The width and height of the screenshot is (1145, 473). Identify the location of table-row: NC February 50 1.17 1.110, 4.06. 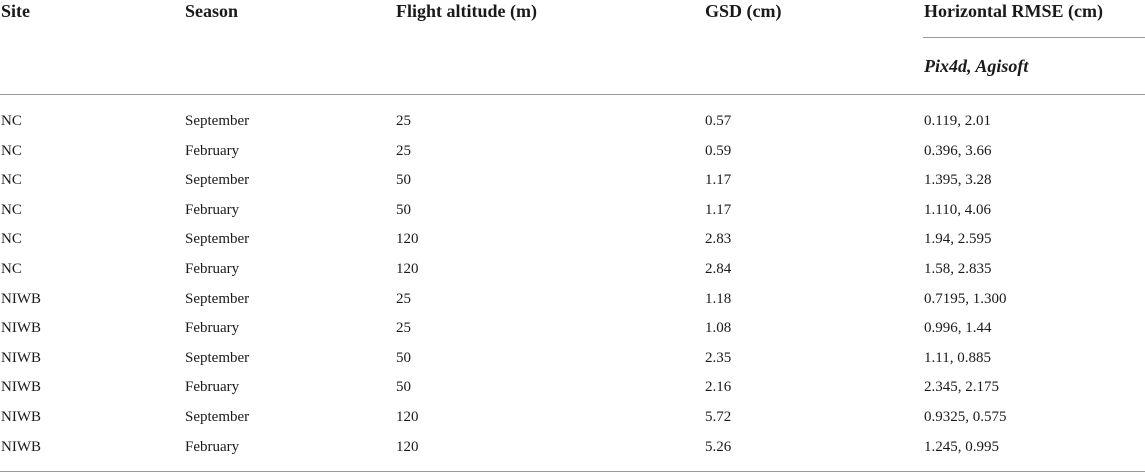
(572, 210).